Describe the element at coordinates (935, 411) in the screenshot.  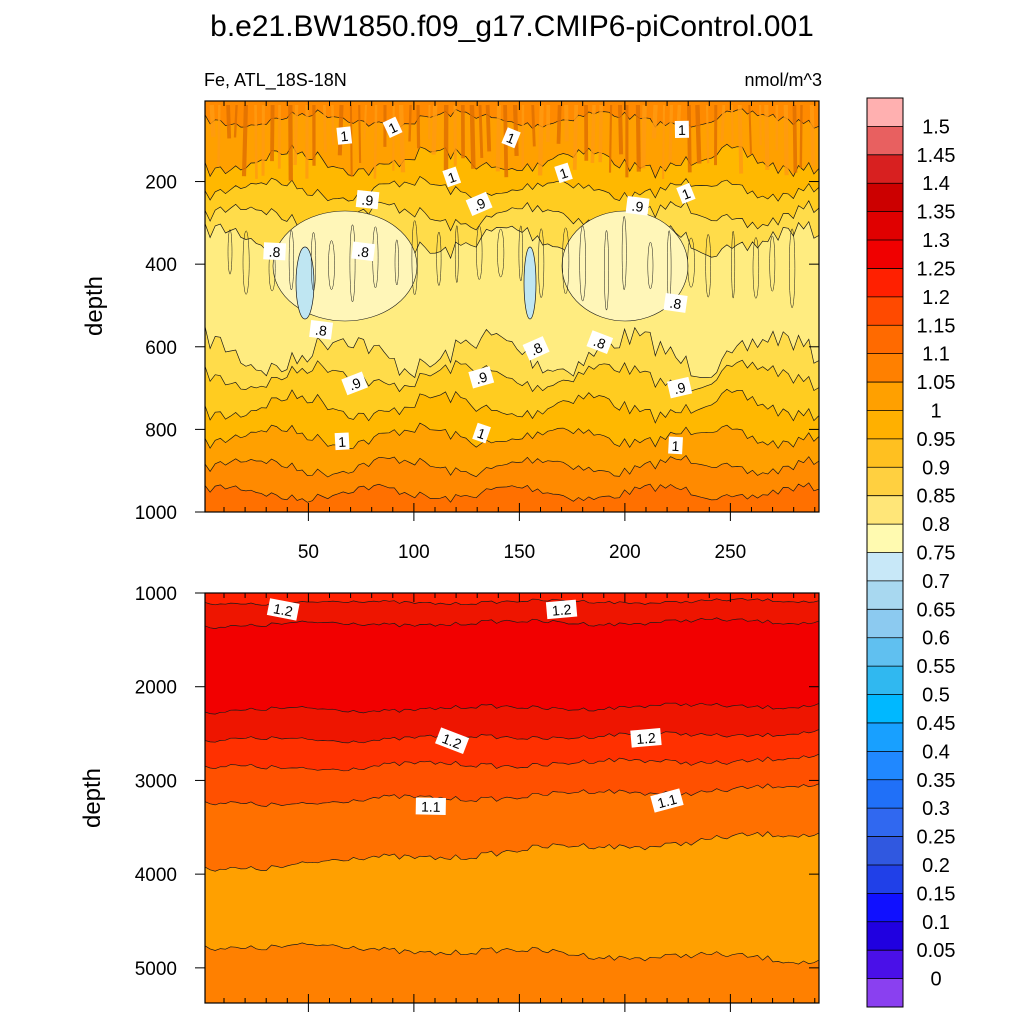
I see `colorbar-label: 1` at that location.